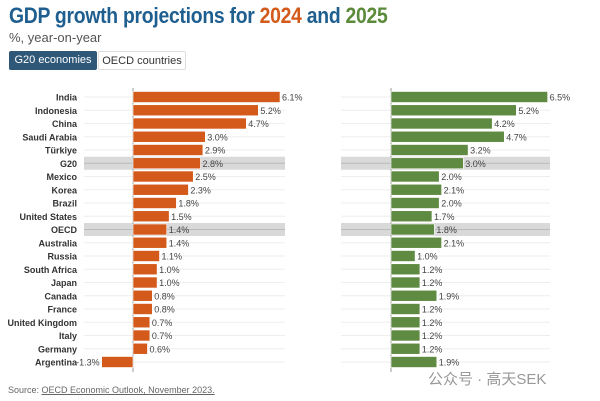  Describe the element at coordinates (480, 151) in the screenshot. I see `data-label: 3.2%` at that location.